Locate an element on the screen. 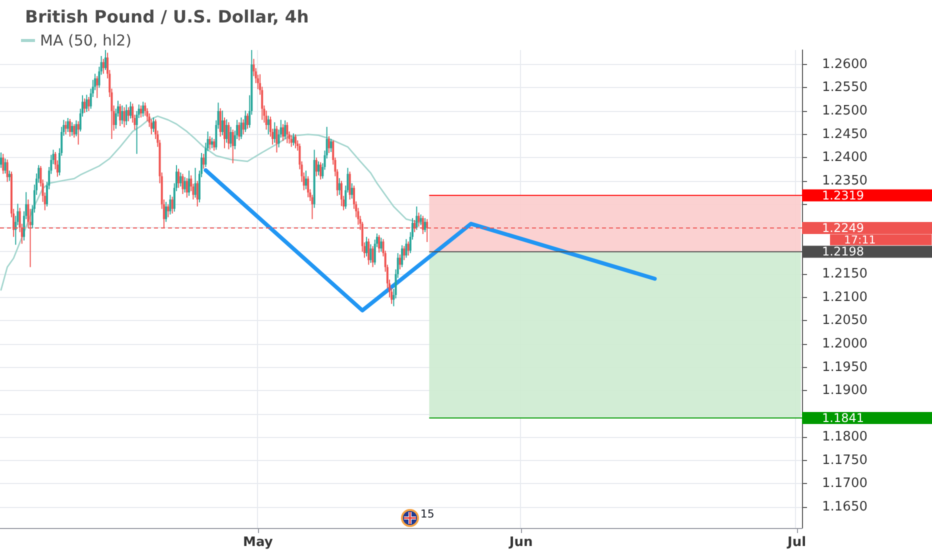  chart-title: British Pound / U.S. Dollar, 4h is located at coordinates (167, 18).